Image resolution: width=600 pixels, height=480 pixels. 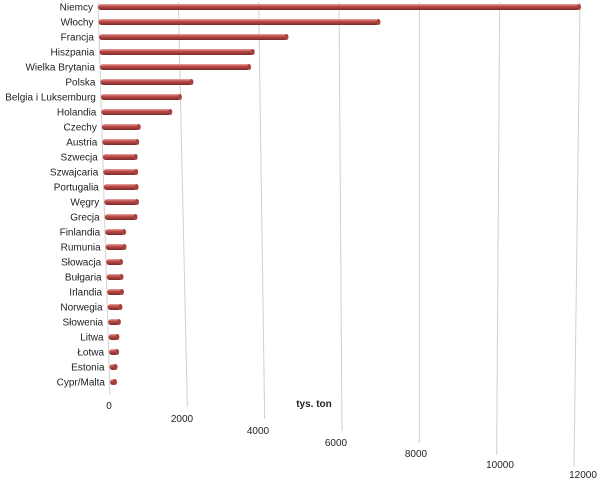 What do you see at coordinates (583, 475) in the screenshot?
I see `tick-label: 12000` at bounding box center [583, 475].